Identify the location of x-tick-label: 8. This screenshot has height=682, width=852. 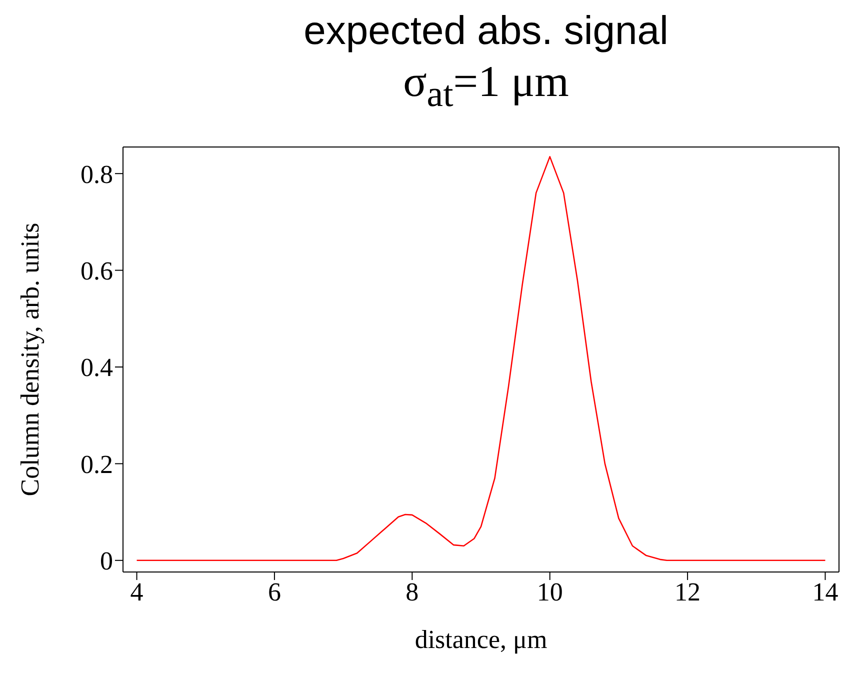
(412, 591).